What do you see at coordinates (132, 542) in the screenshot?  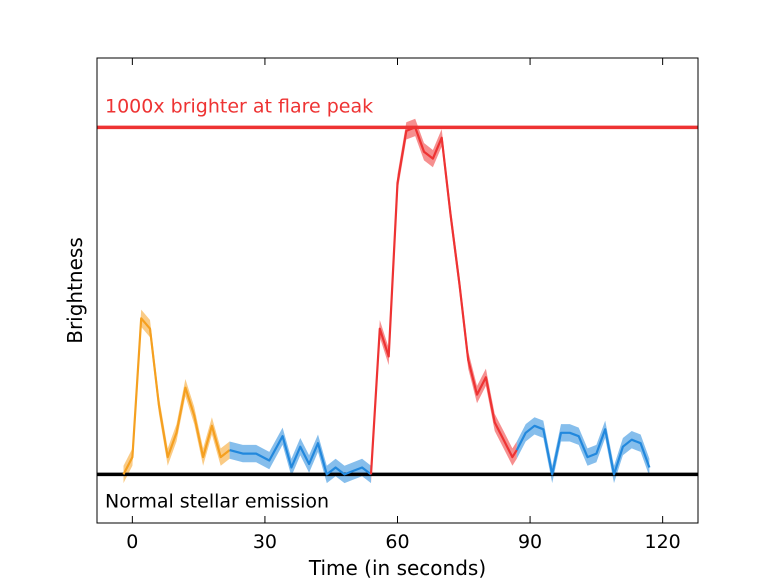 I see `x-tick-label: 0` at bounding box center [132, 542].